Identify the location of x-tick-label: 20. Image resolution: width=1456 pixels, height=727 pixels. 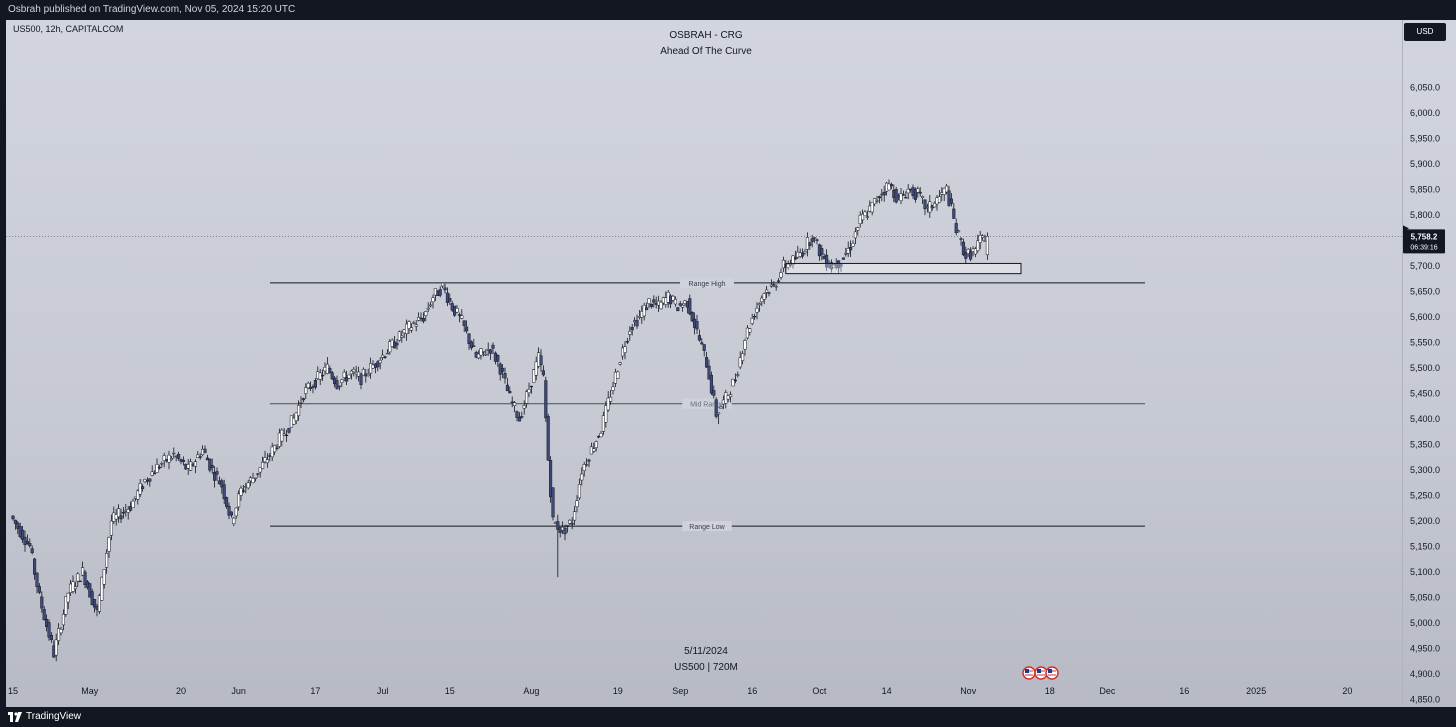
(181, 691).